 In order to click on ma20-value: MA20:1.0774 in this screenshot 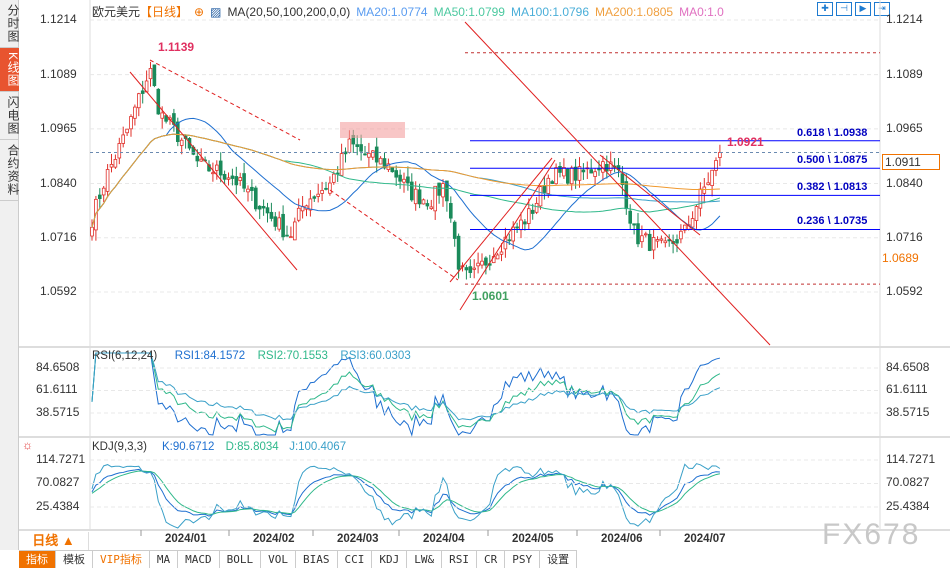, I will do `click(392, 12)`.